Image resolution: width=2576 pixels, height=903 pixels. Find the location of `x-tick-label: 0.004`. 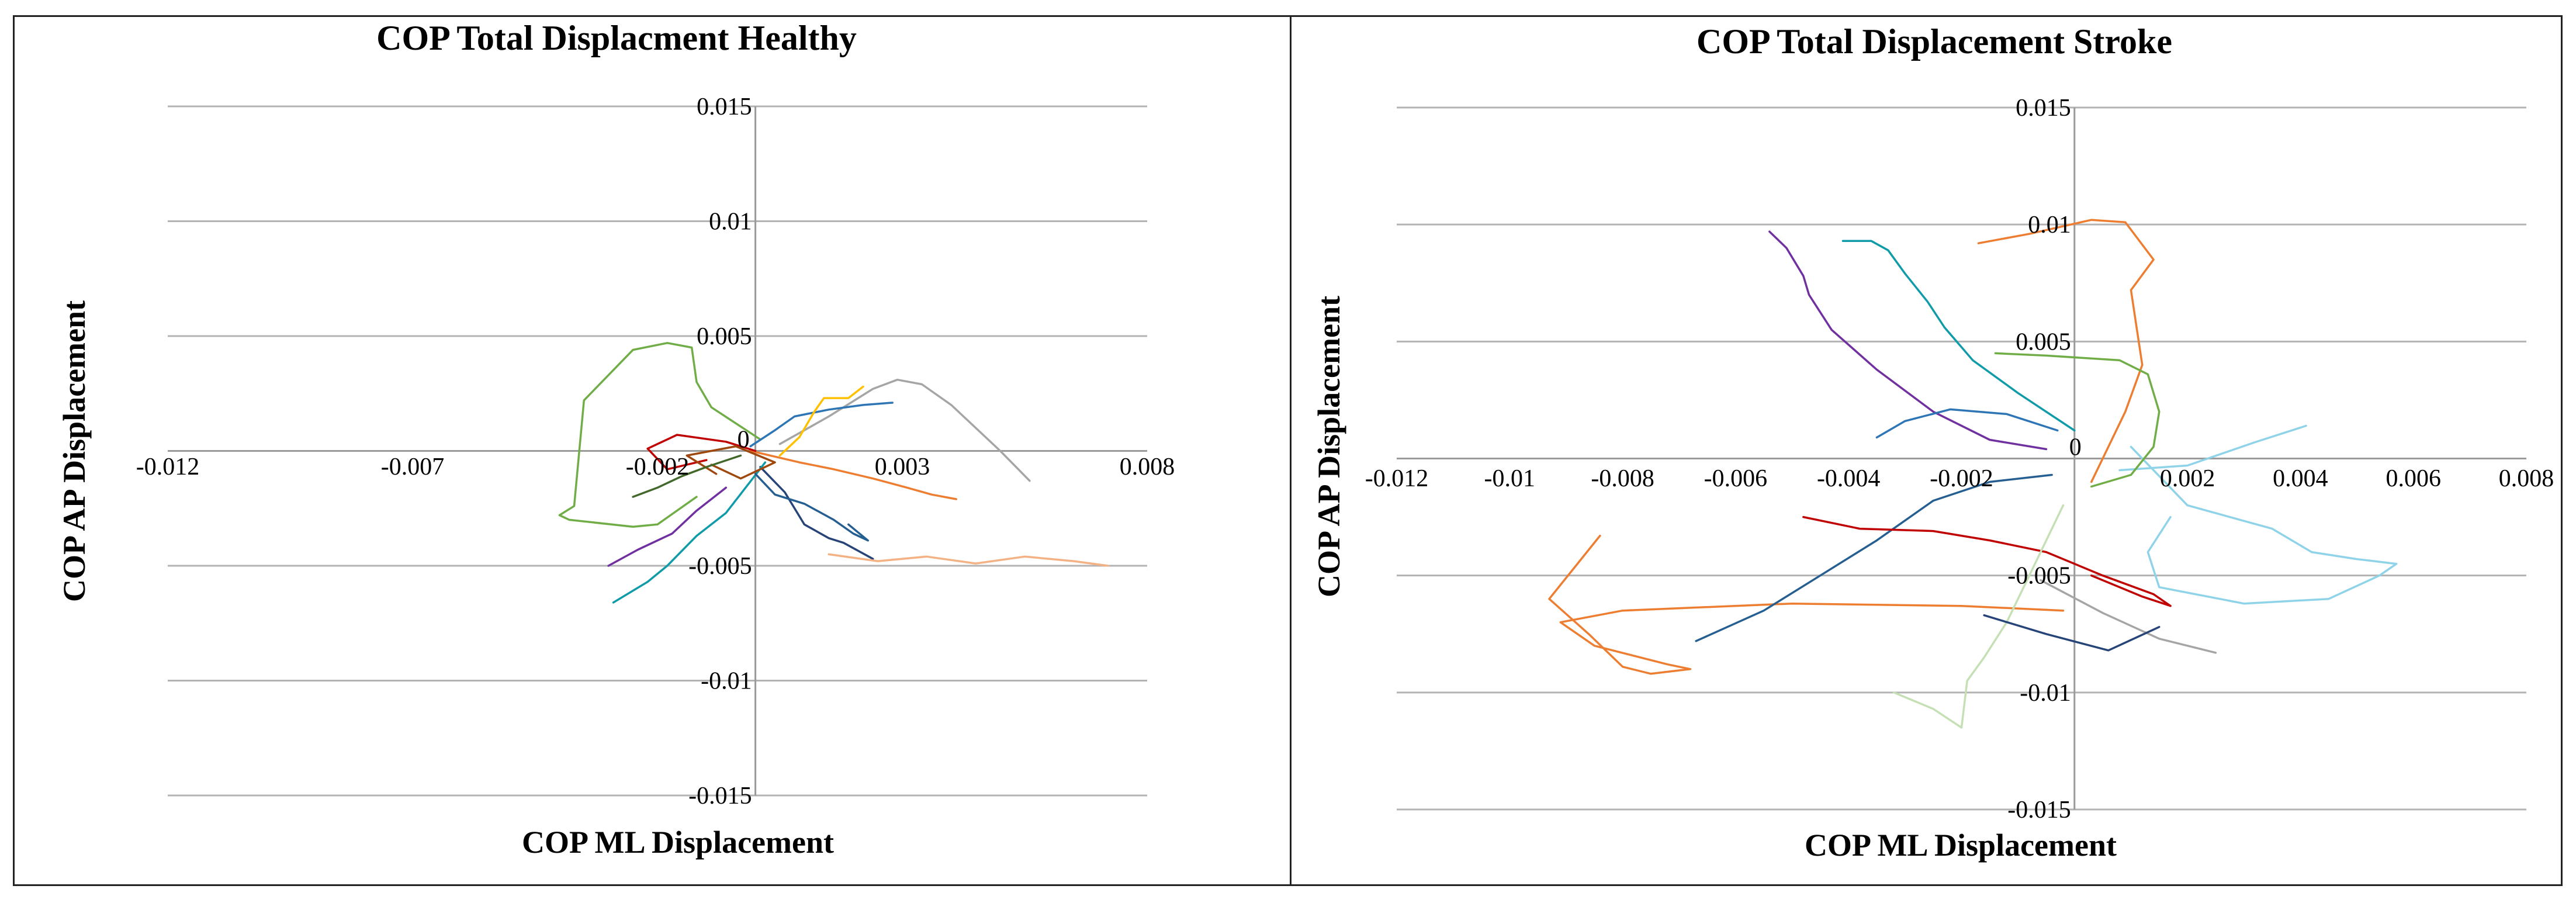

x-tick-label: 0.004 is located at coordinates (2301, 478).